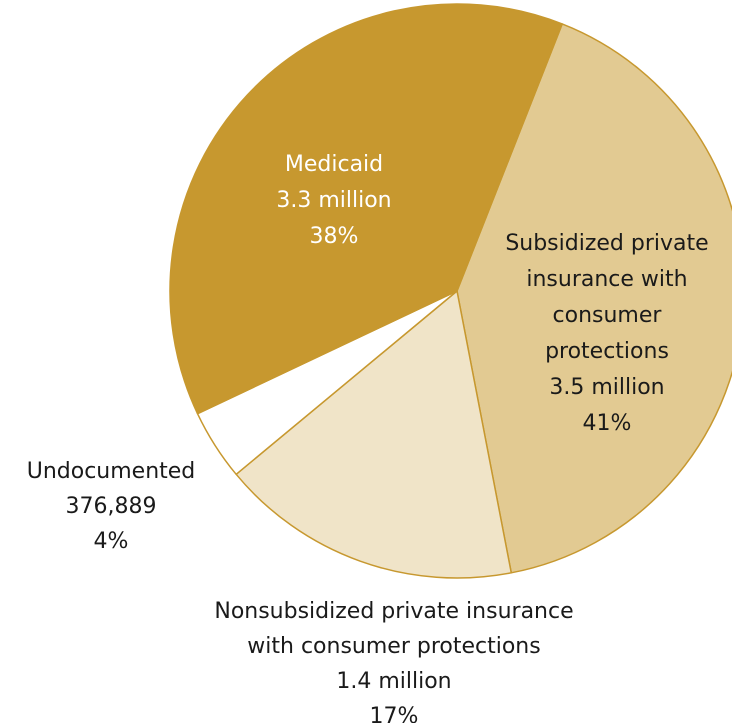  Describe the element at coordinates (334, 236) in the screenshot. I see `slice-label-line: 38%` at that location.